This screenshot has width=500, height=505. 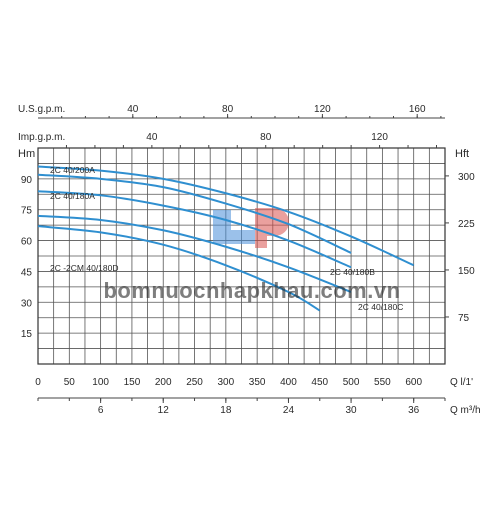 I want to click on q-lmin-tick-label: 300, so click(x=226, y=382).